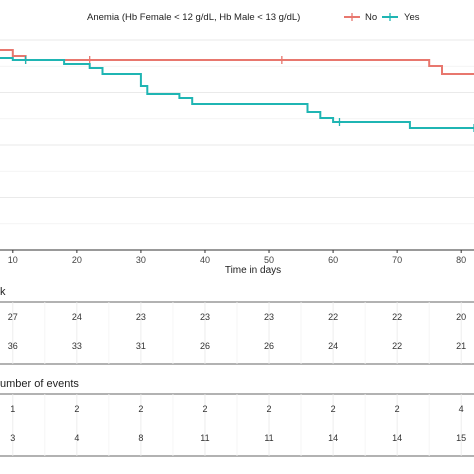  What do you see at coordinates (333, 260) in the screenshot?
I see `x-tick-label: 60` at bounding box center [333, 260].